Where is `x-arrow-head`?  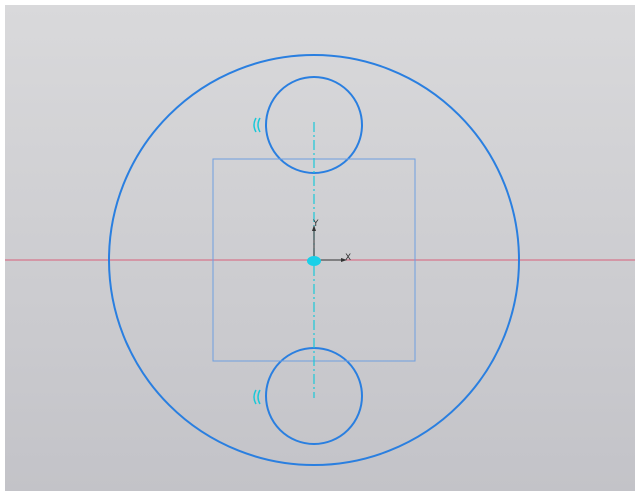 x-arrow-head is located at coordinates (344, 260).